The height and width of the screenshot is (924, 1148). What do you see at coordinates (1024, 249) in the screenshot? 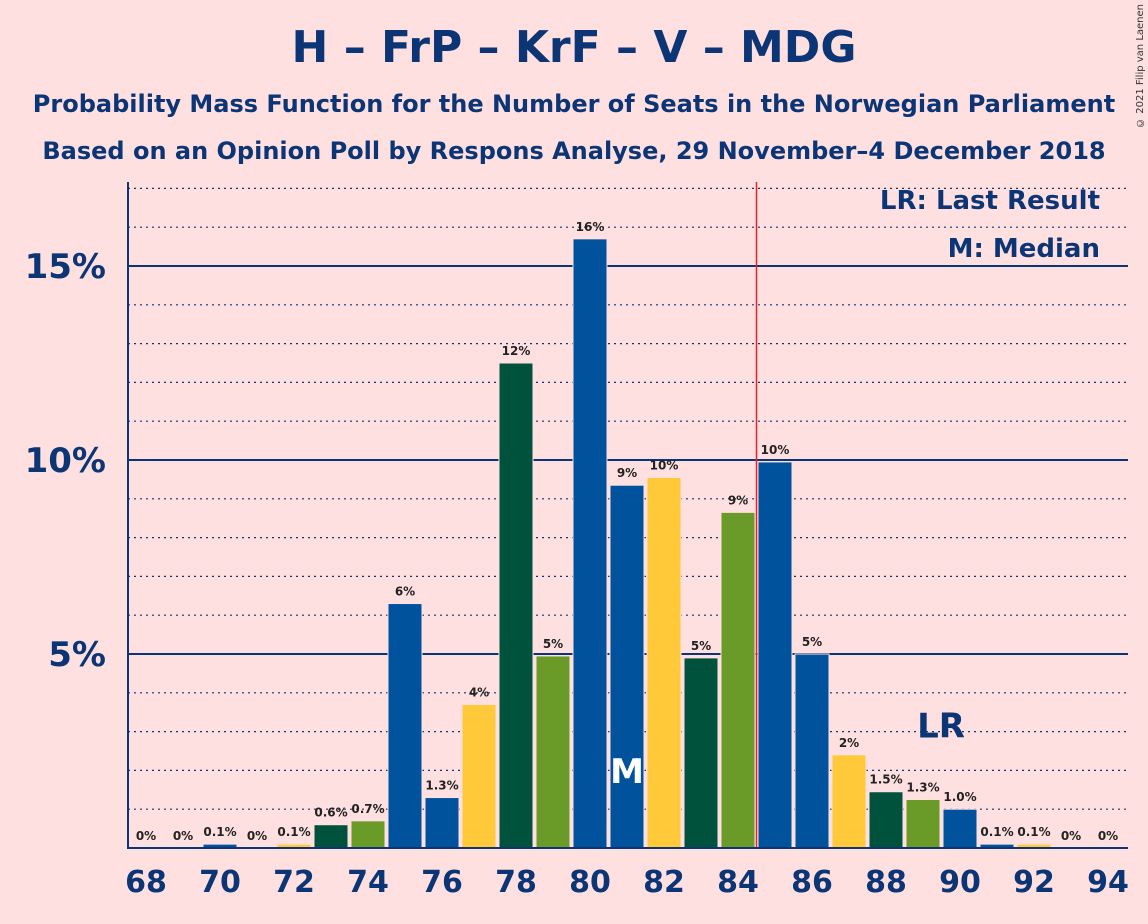
I see `legend-median: M: Median` at bounding box center [1024, 249].